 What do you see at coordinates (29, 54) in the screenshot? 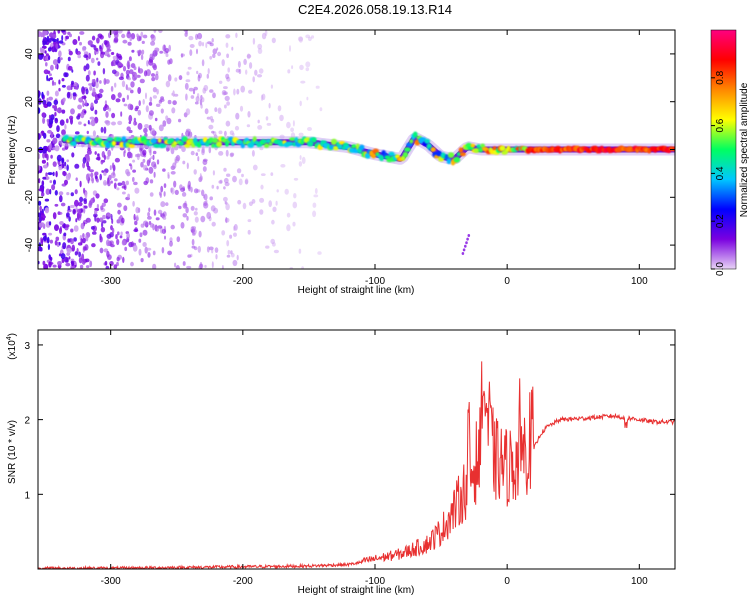
I see `spectrogram-y-tick-label: 40` at bounding box center [29, 54].